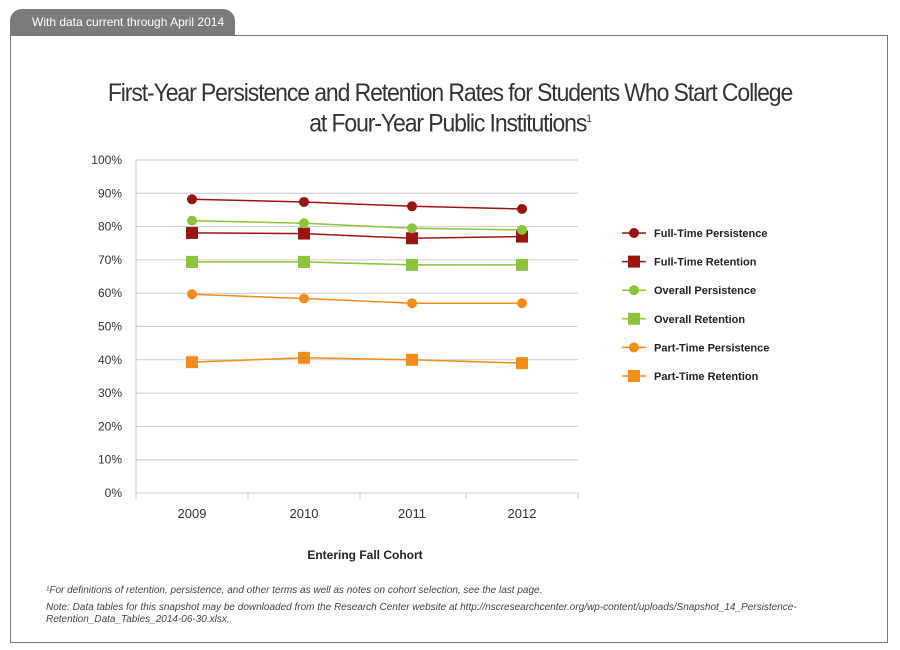 Image resolution: width=900 pixels, height=650 pixels. What do you see at coordinates (110, 460) in the screenshot?
I see `y-tick-label: 10%` at bounding box center [110, 460].